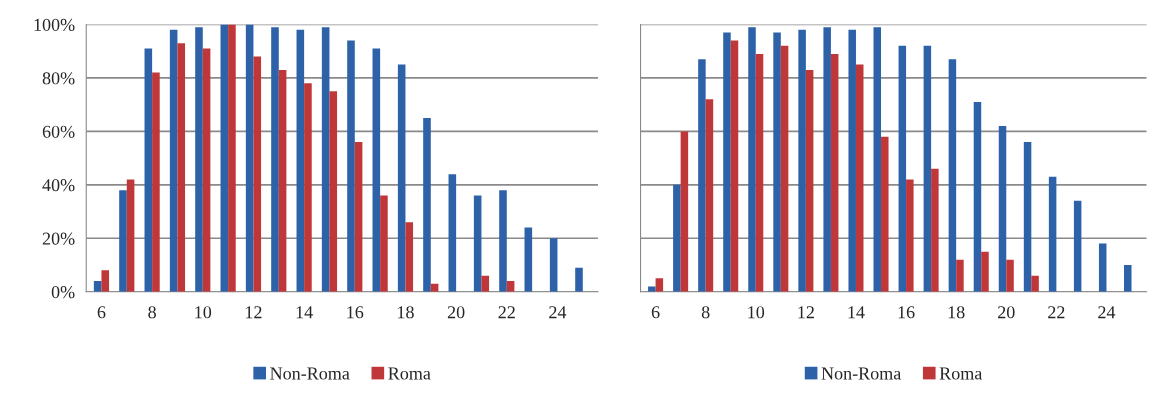 Image resolution: width=1150 pixels, height=408 pixels. Describe the element at coordinates (63, 292) in the screenshot. I see `y-tick-label: 0%` at that location.